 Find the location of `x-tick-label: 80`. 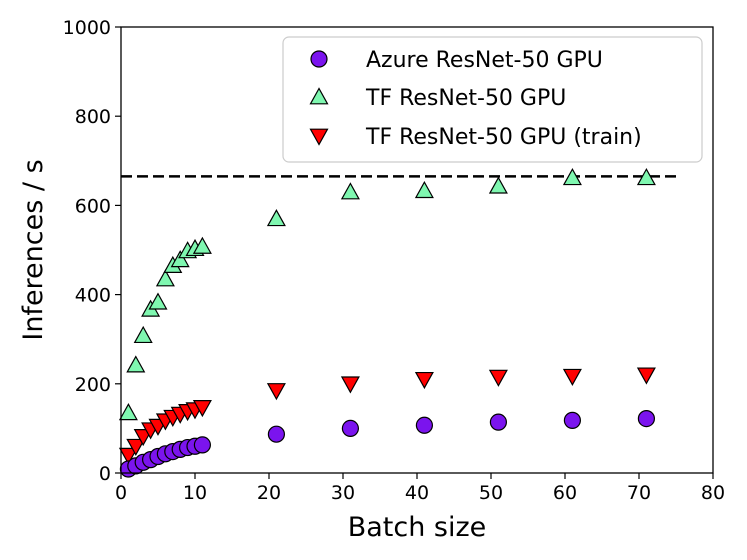

x-tick-label: 80 is located at coordinates (713, 493).